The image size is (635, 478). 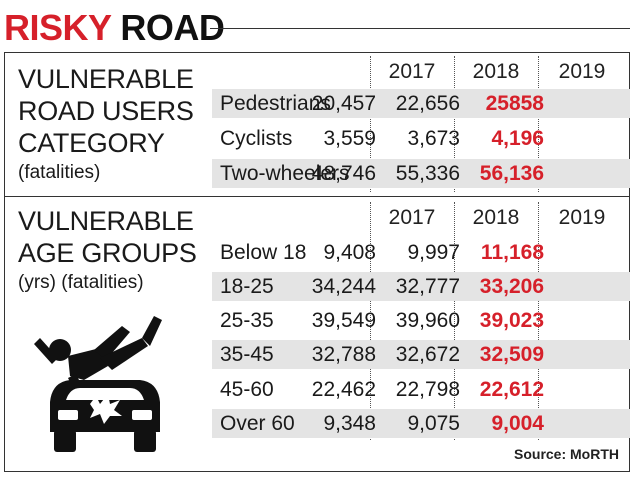 What do you see at coordinates (106, 79) in the screenshot?
I see `section1-label-line1: VULNERABLE` at bounding box center [106, 79].